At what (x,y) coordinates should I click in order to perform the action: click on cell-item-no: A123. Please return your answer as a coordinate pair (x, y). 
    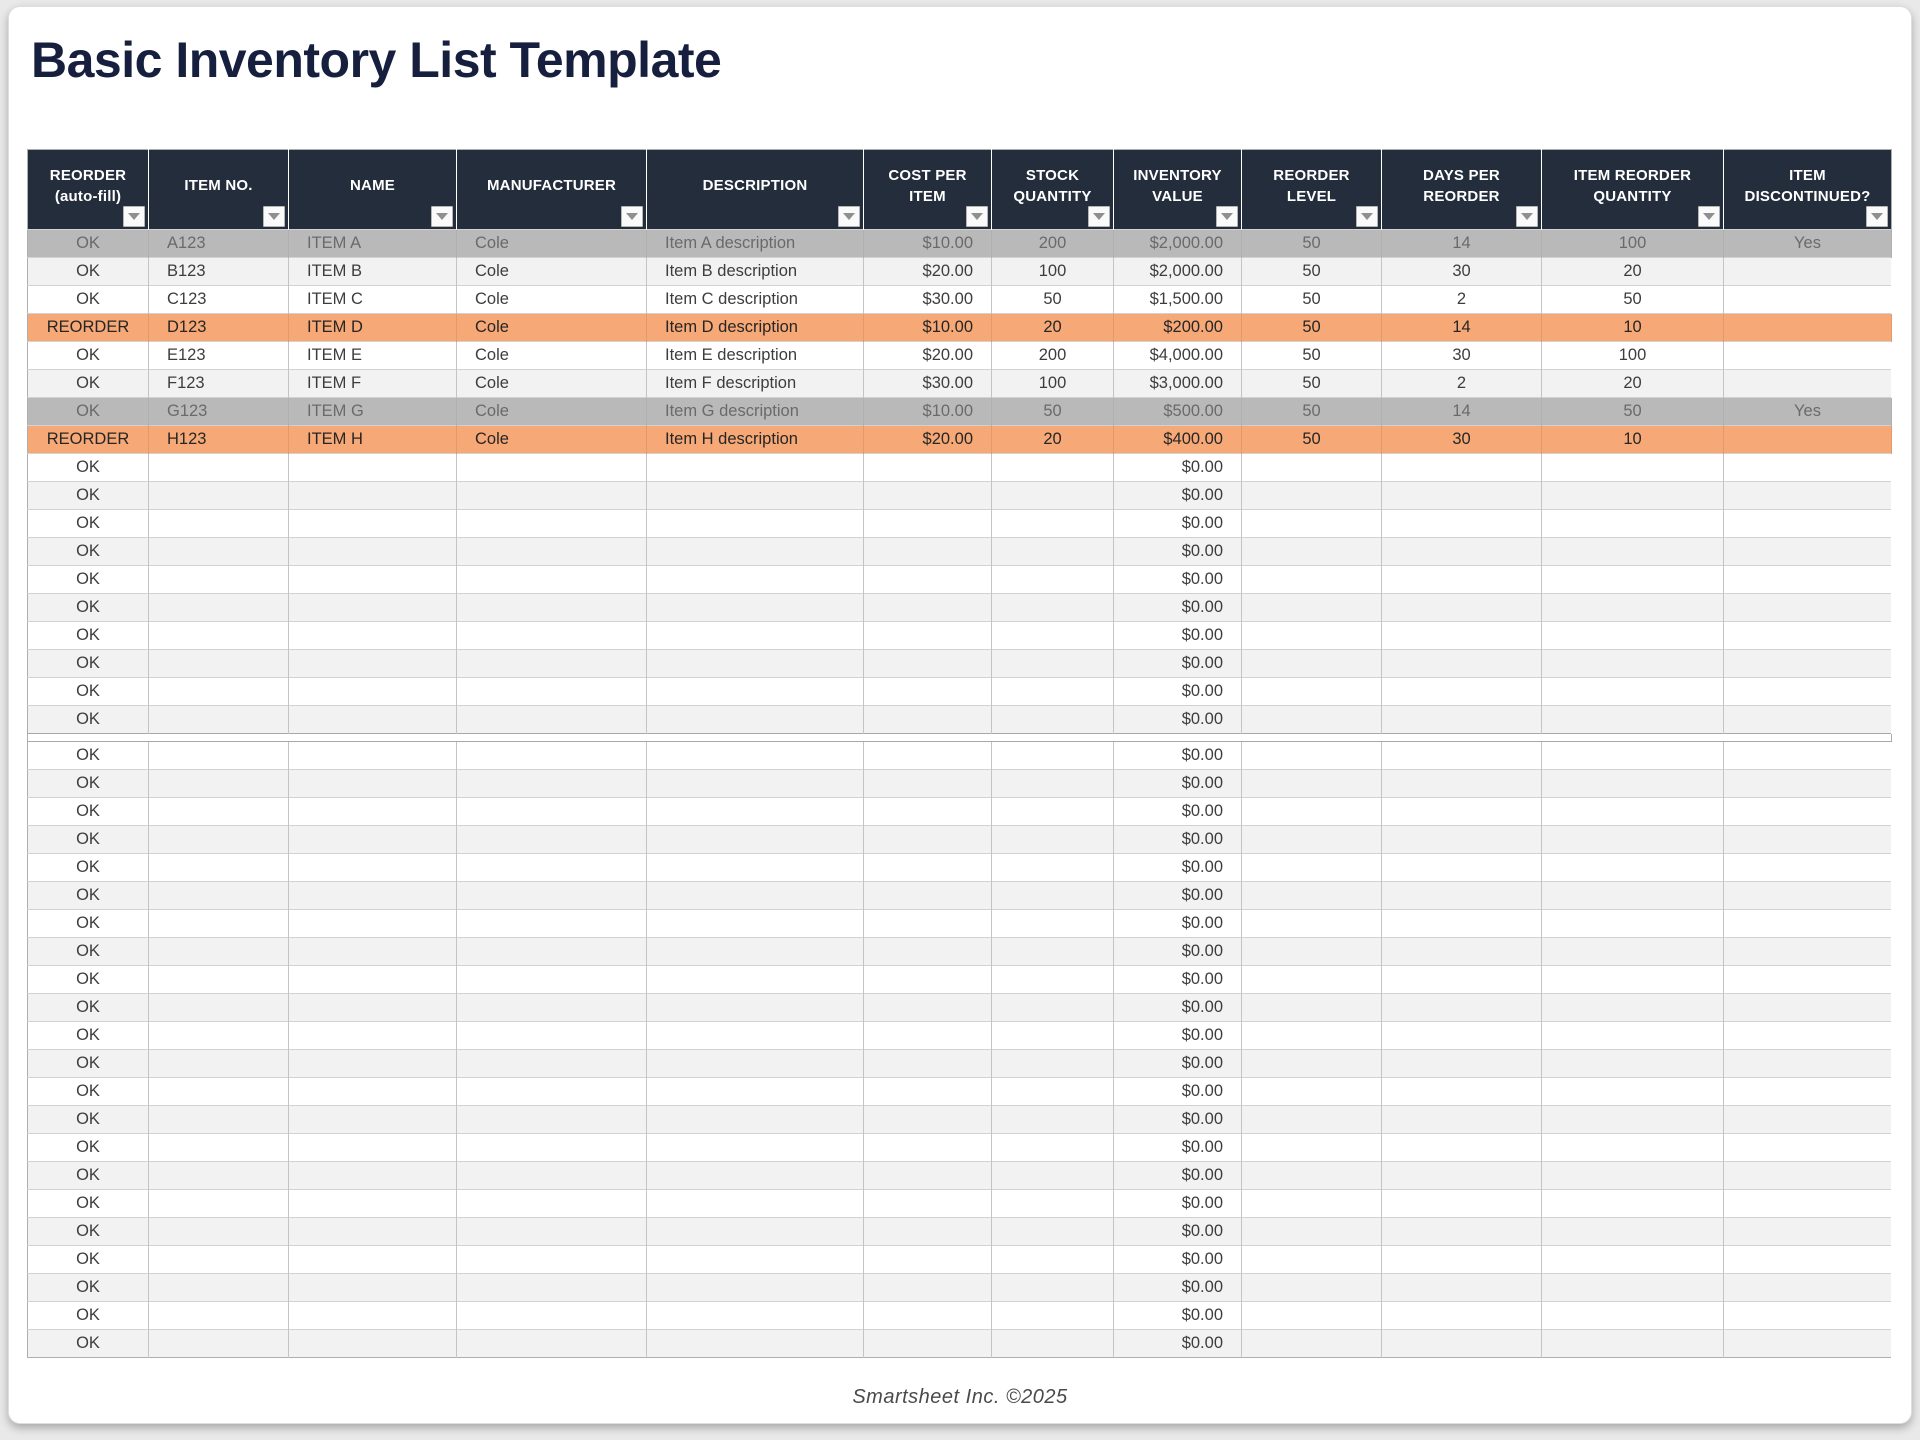
    Looking at the image, I should click on (218, 243).